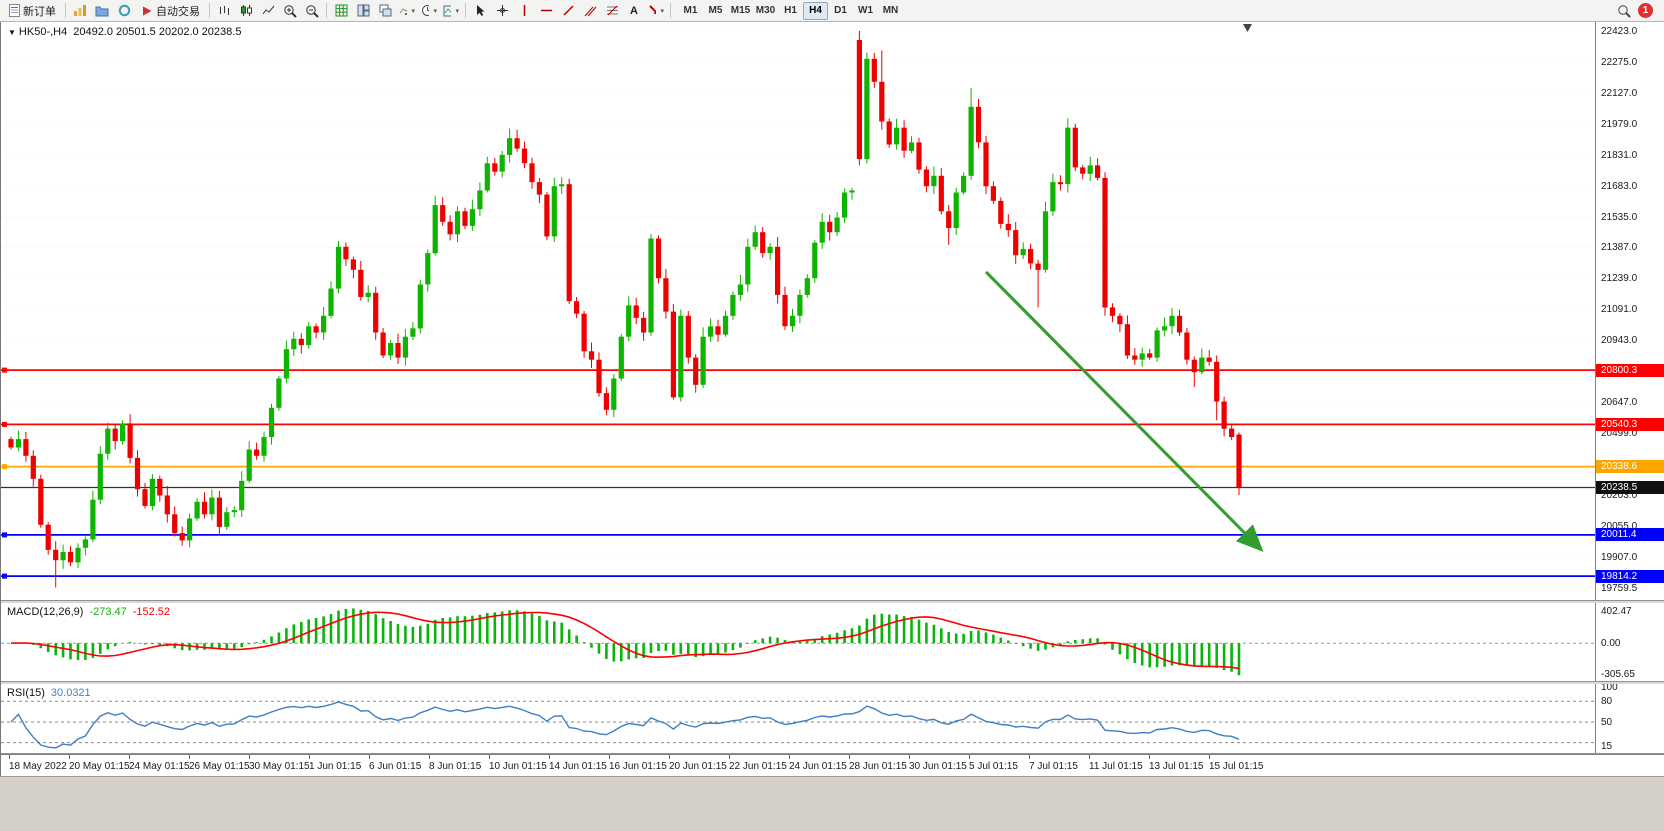 Image resolution: width=1664 pixels, height=831 pixels. Describe the element at coordinates (14, 10) in the screenshot. I see `new-order-icon` at that location.